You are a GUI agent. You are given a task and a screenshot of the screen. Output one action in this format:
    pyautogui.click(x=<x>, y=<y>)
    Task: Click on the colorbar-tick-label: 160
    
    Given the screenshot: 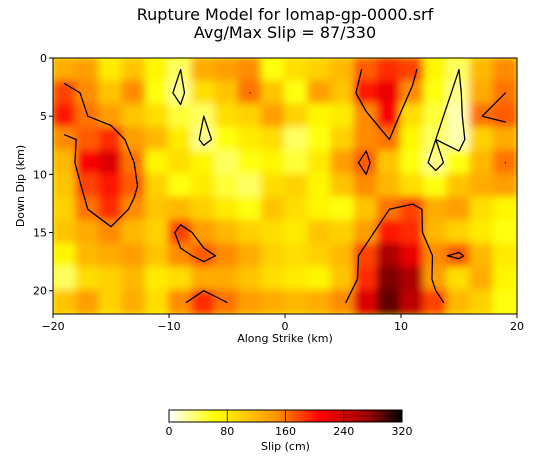 What is the action you would take?
    pyautogui.click(x=285, y=431)
    